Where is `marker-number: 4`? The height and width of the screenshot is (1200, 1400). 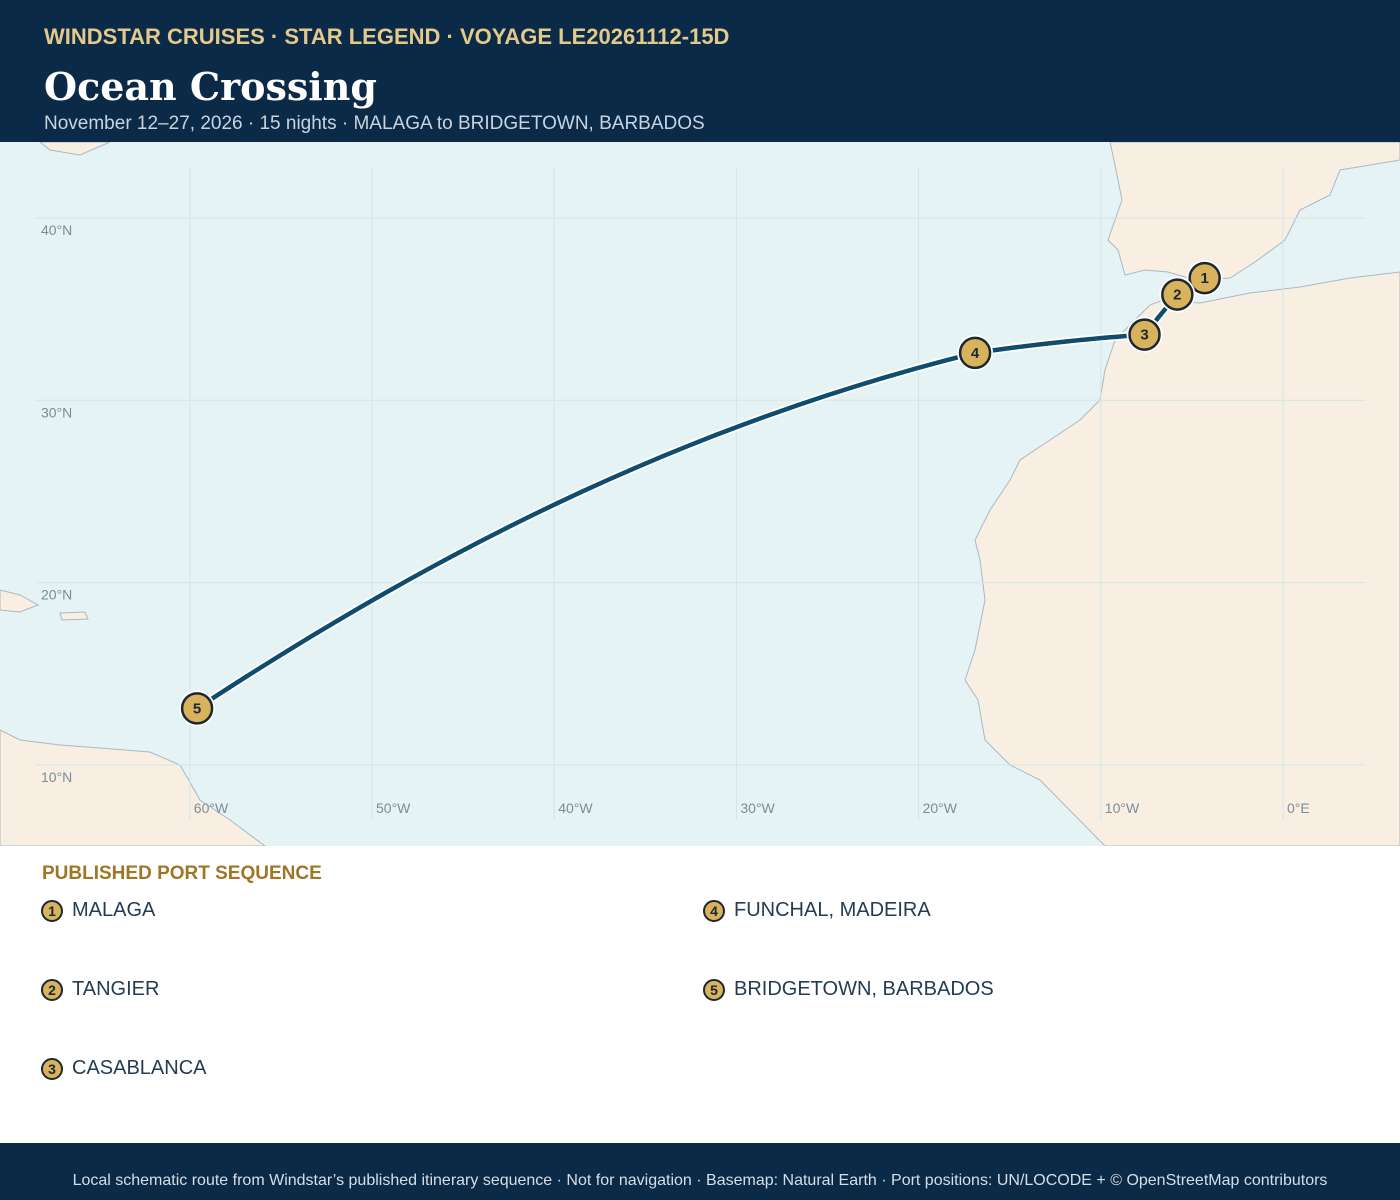 marker-number: 4 is located at coordinates (975, 353).